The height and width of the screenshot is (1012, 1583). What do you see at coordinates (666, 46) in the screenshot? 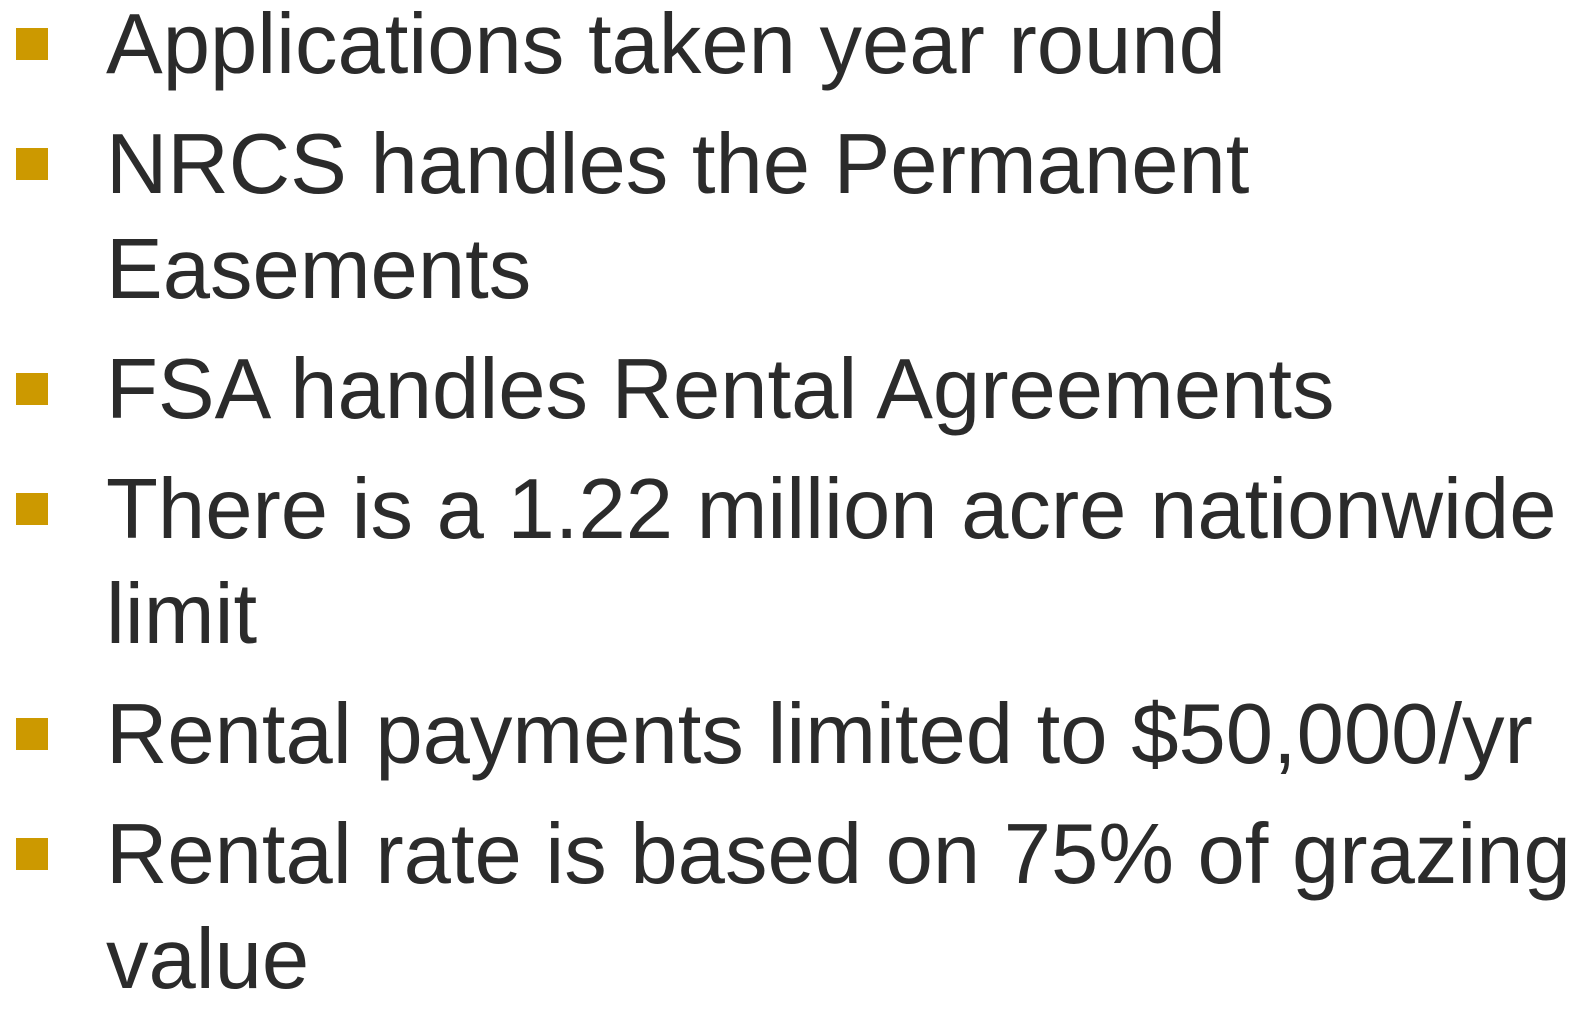
I see `bullet-text: Applications taken year round` at bounding box center [666, 46].